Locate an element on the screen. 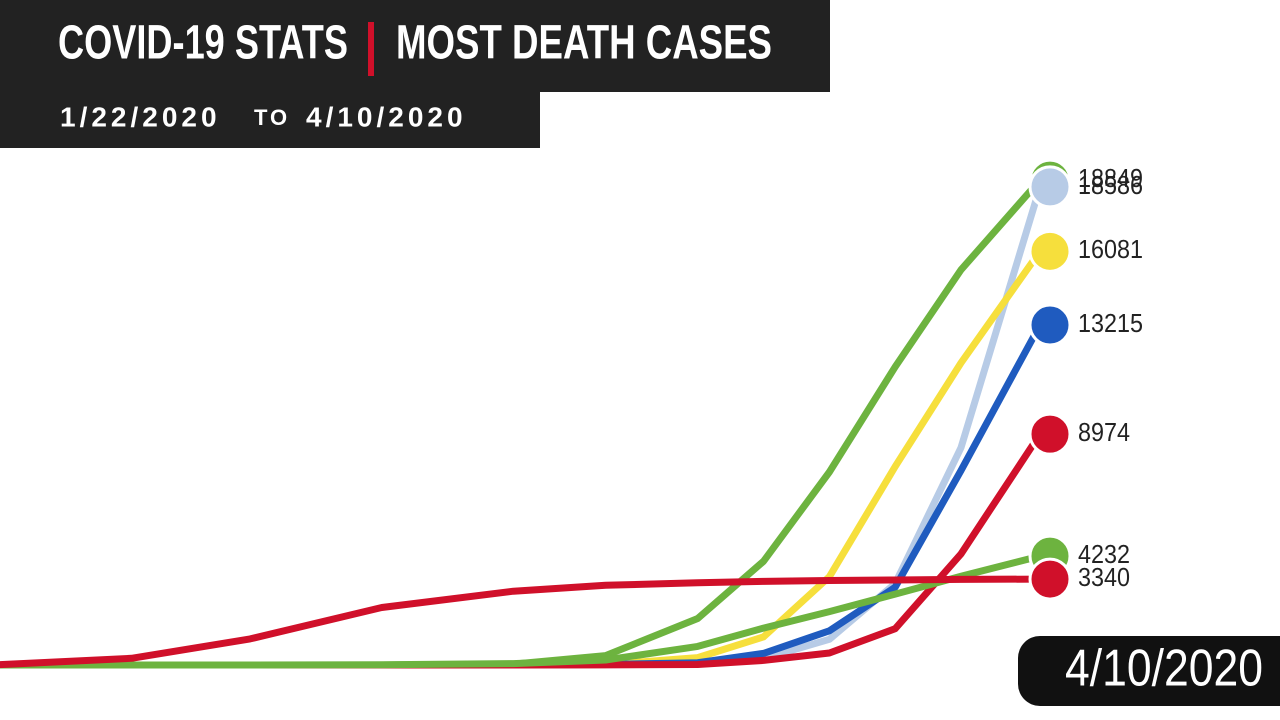 This screenshot has width=1280, height=720. range-box is located at coordinates (270, 120).